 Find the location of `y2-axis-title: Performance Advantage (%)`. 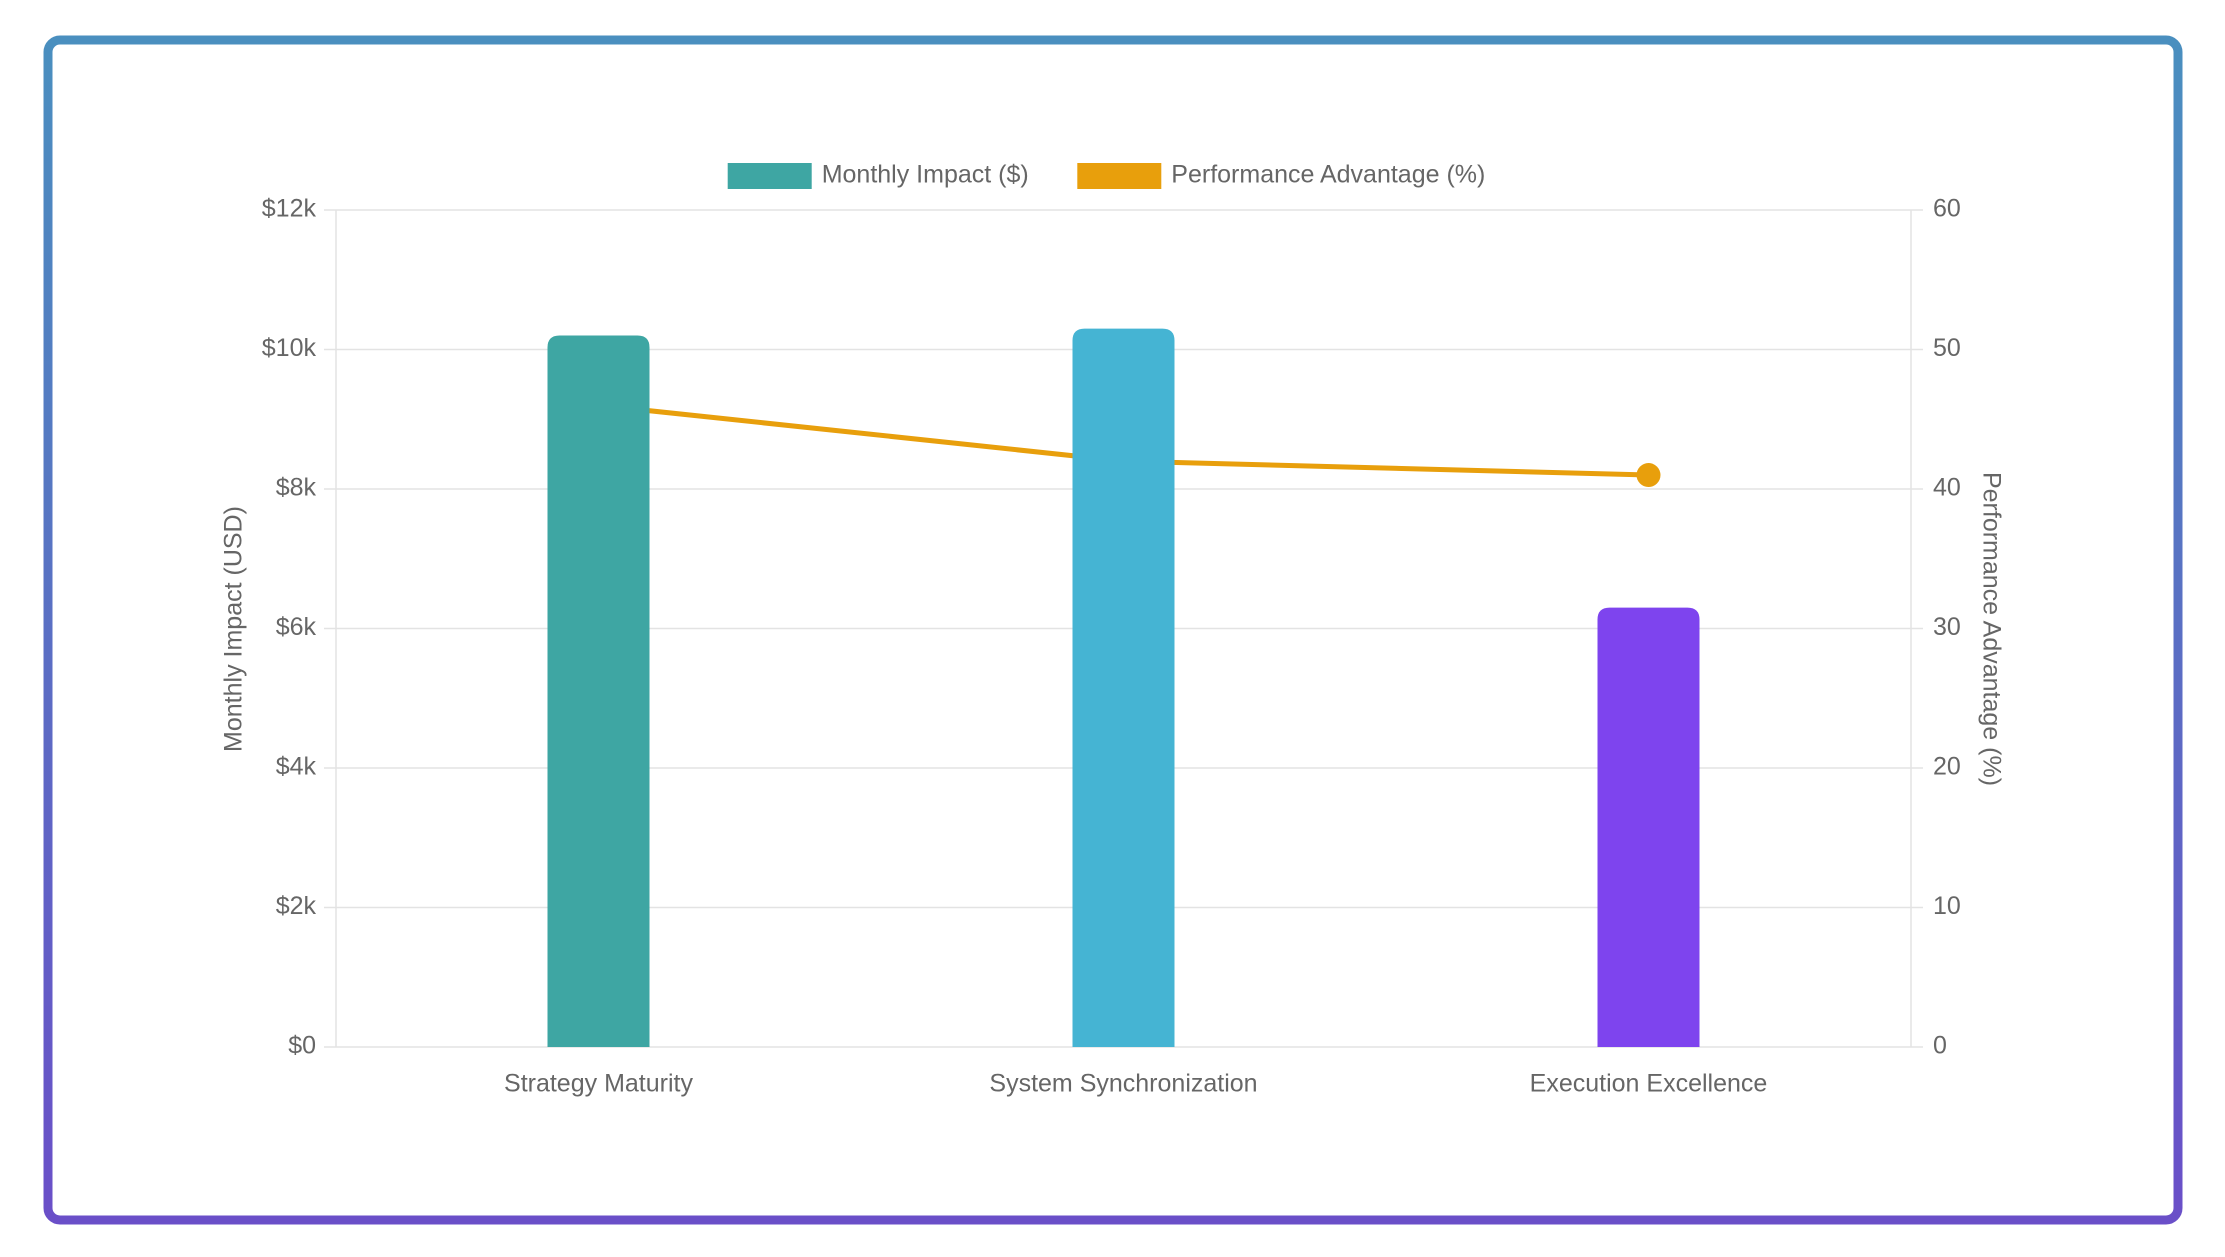

y2-axis-title: Performance Advantage (%) is located at coordinates (1991, 629).